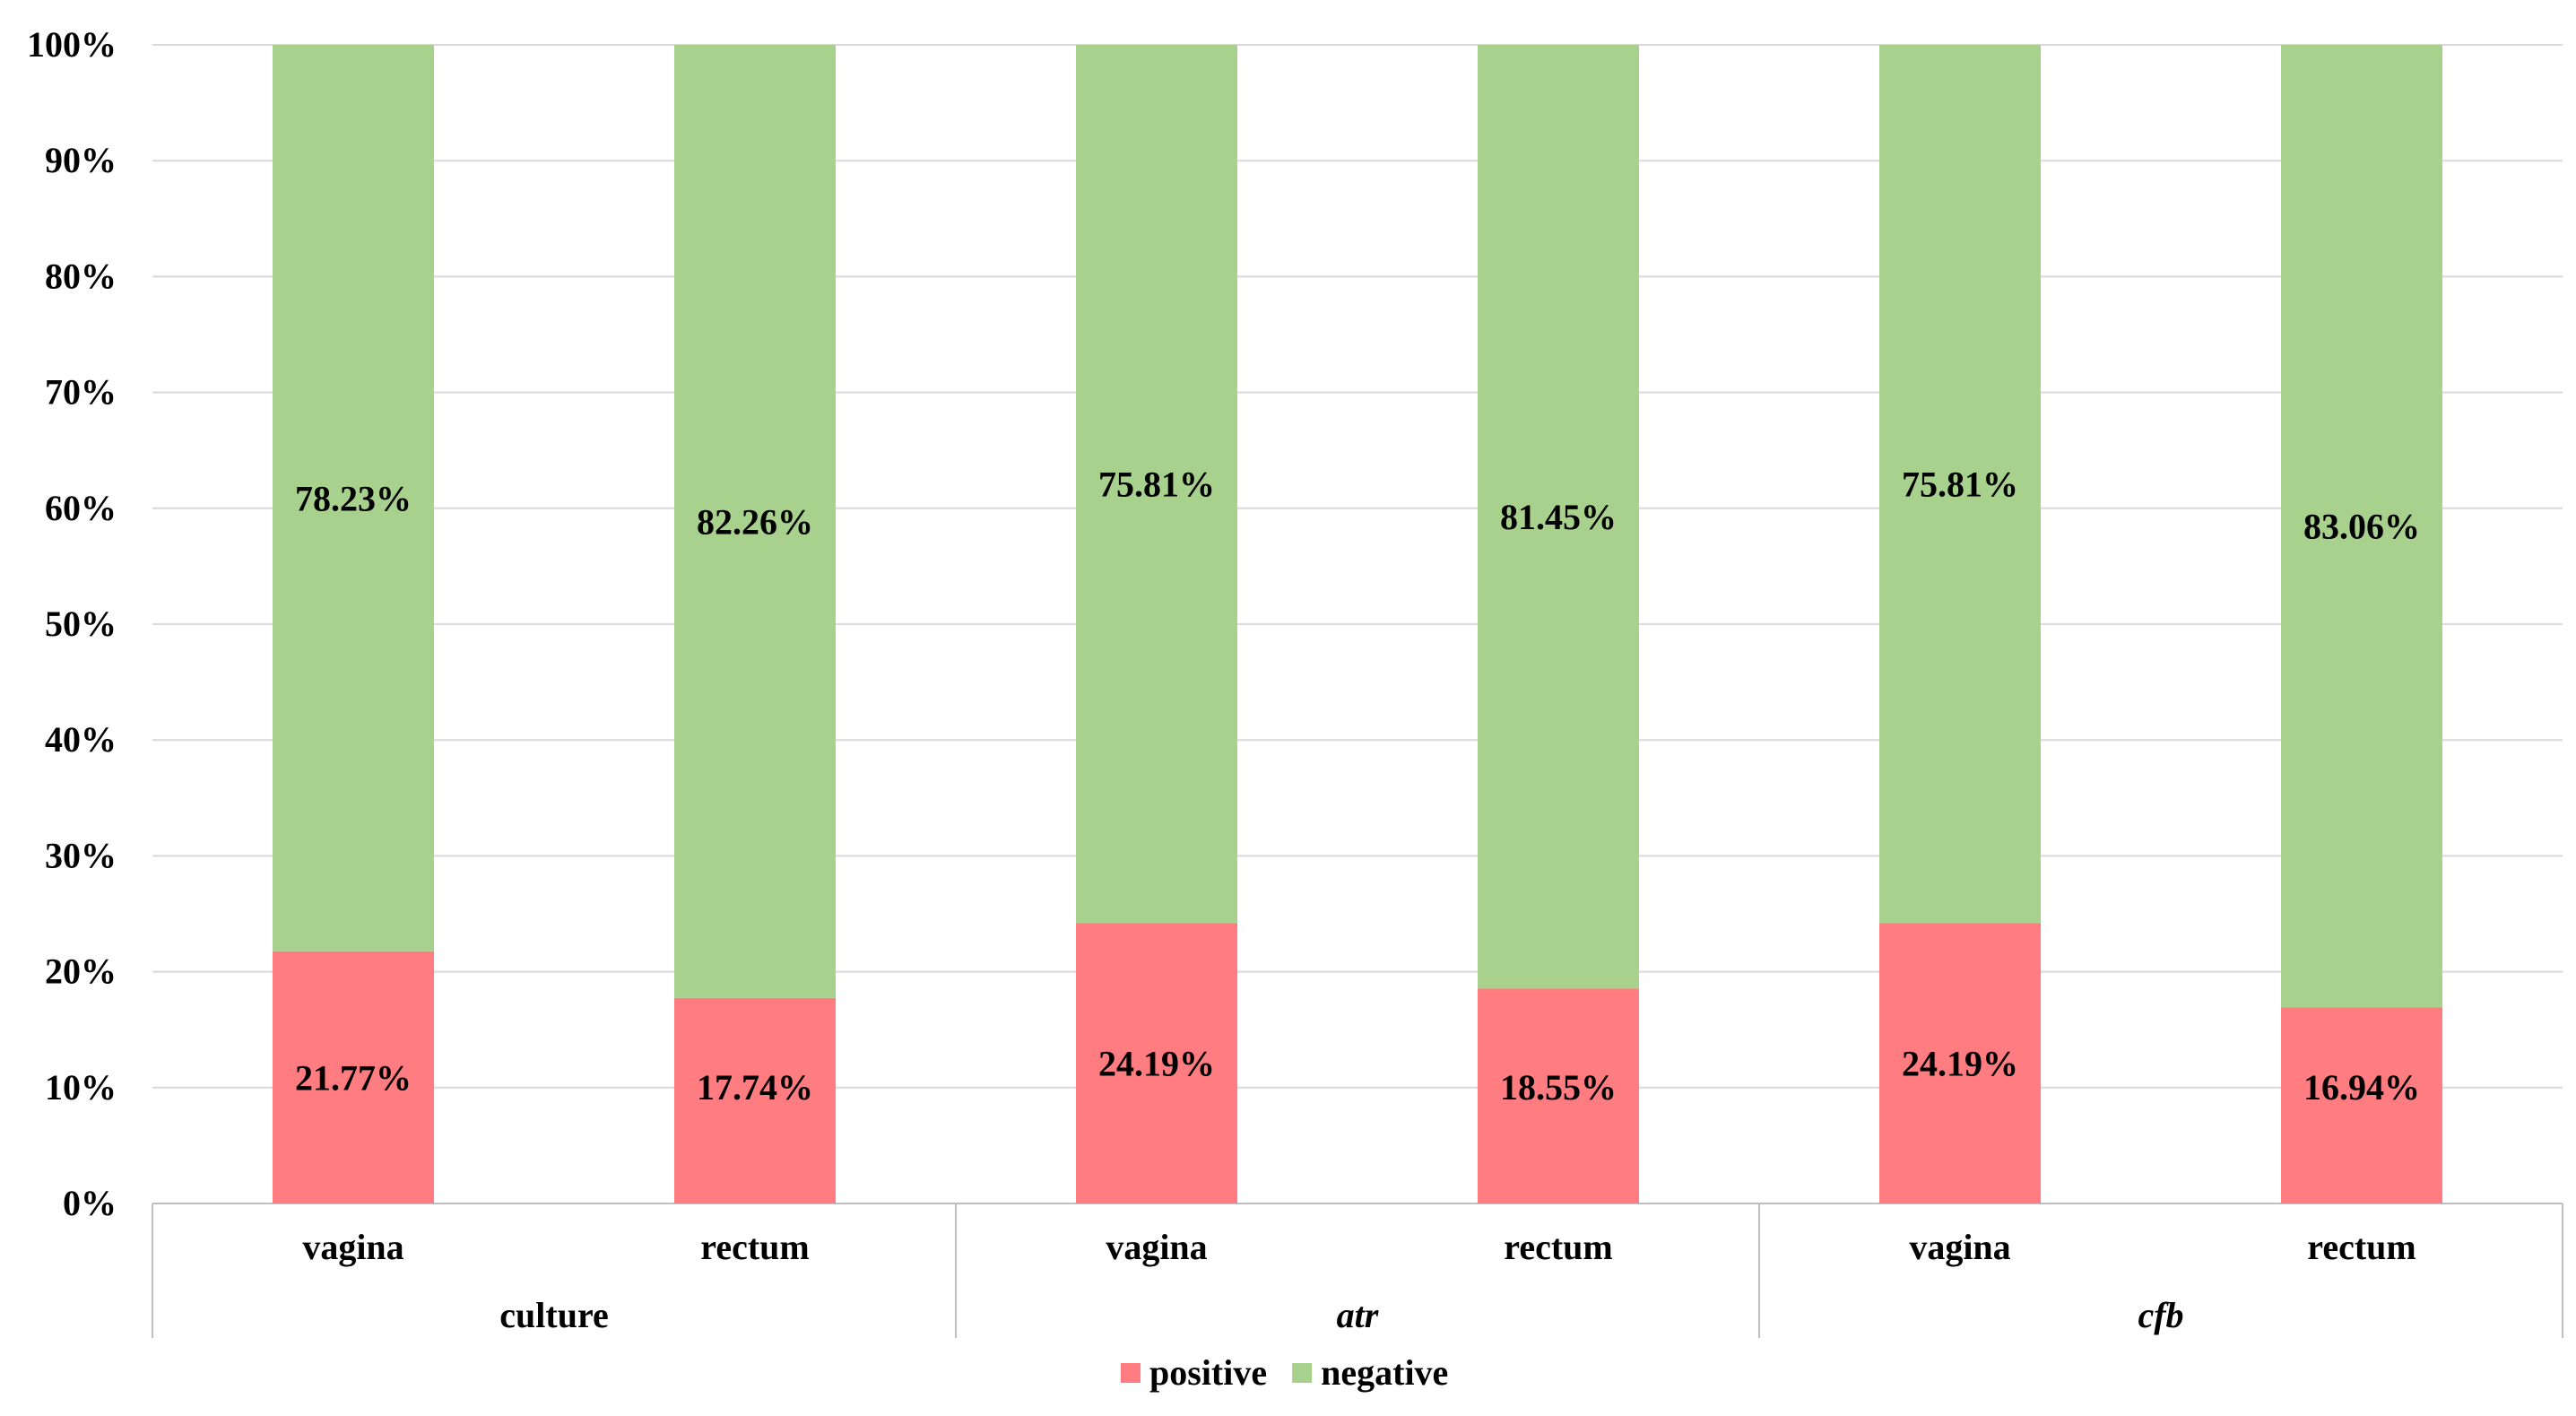 The image size is (2576, 1416). What do you see at coordinates (81, 508) in the screenshot?
I see `y-tick-label: 60%` at bounding box center [81, 508].